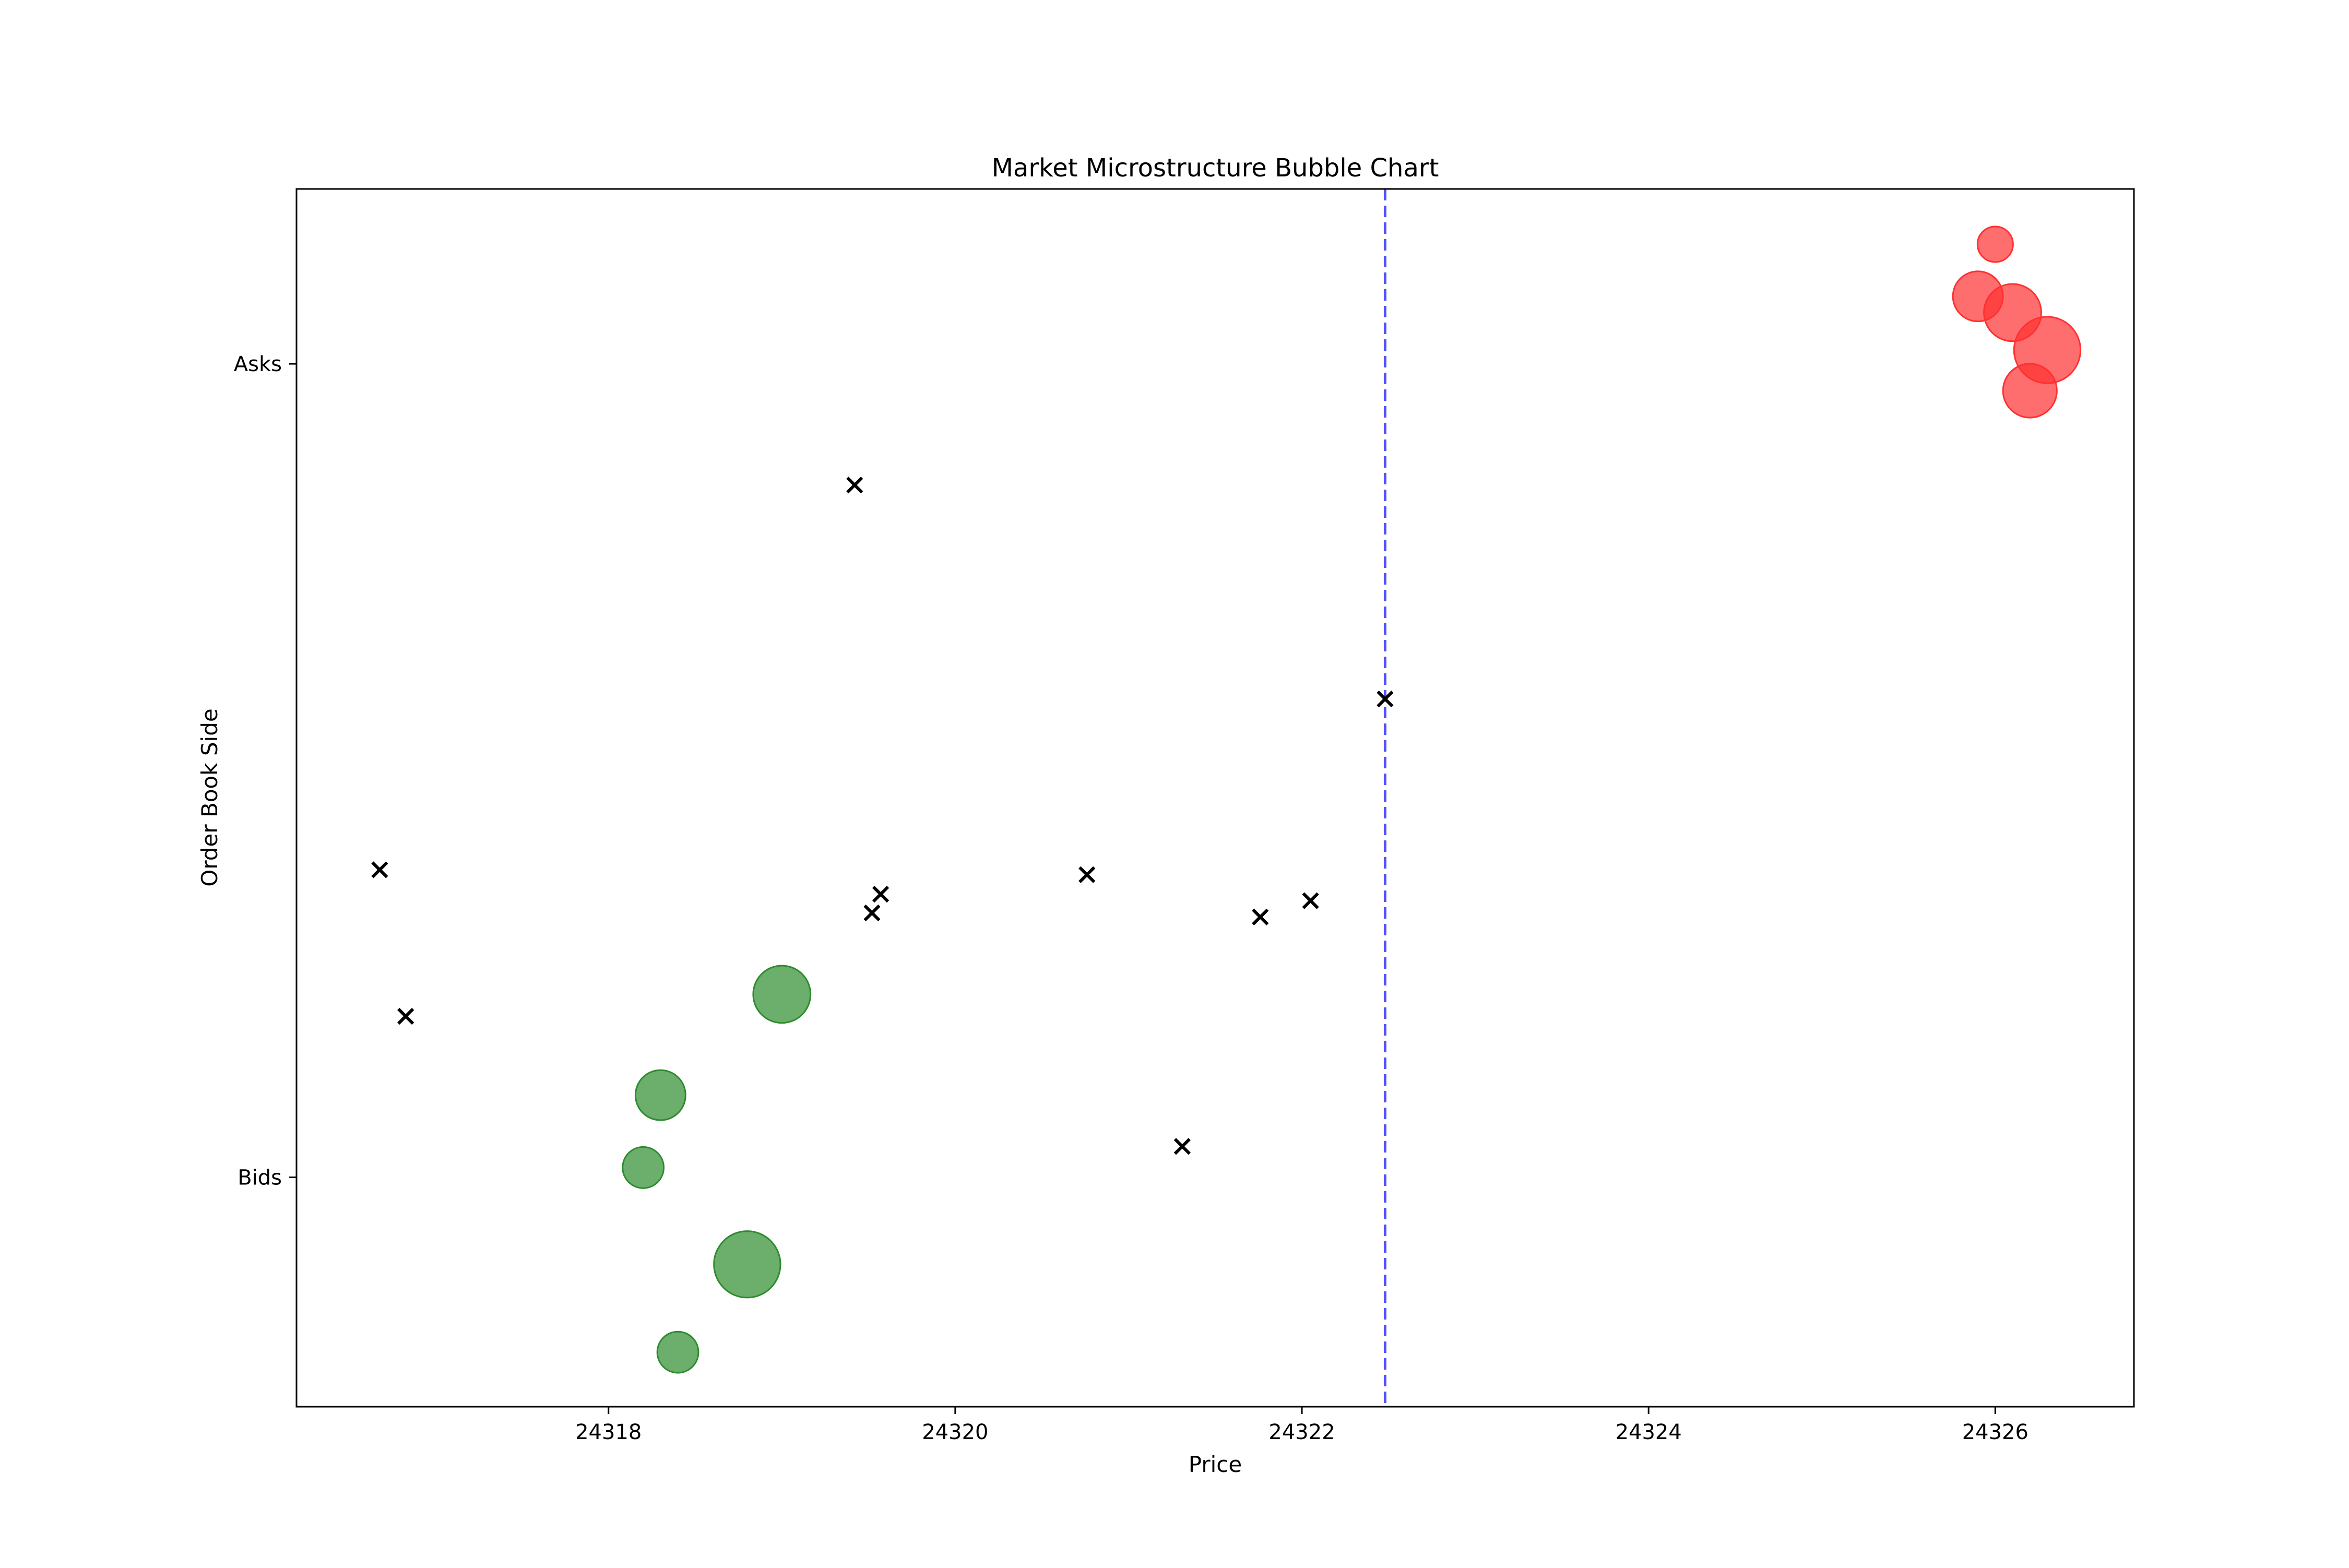 Image resolution: width=2349 pixels, height=1568 pixels. Describe the element at coordinates (260, 1178) in the screenshot. I see `y-tick-label: Bids` at that location.